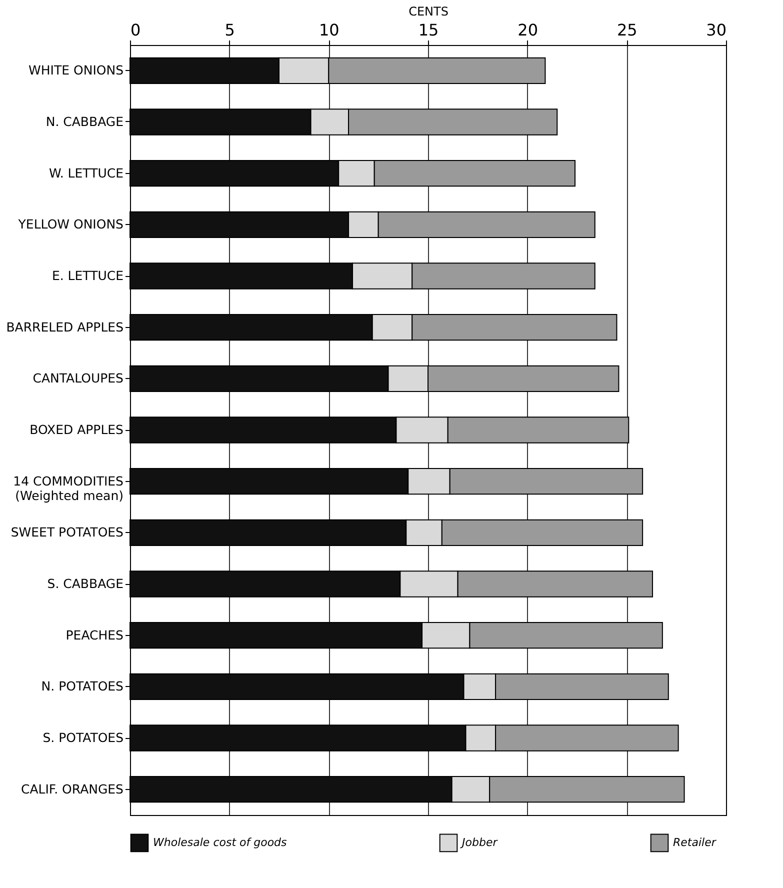  What do you see at coordinates (220, 842) in the screenshot?
I see `legend-label: Wholesale cost of goods` at bounding box center [220, 842].